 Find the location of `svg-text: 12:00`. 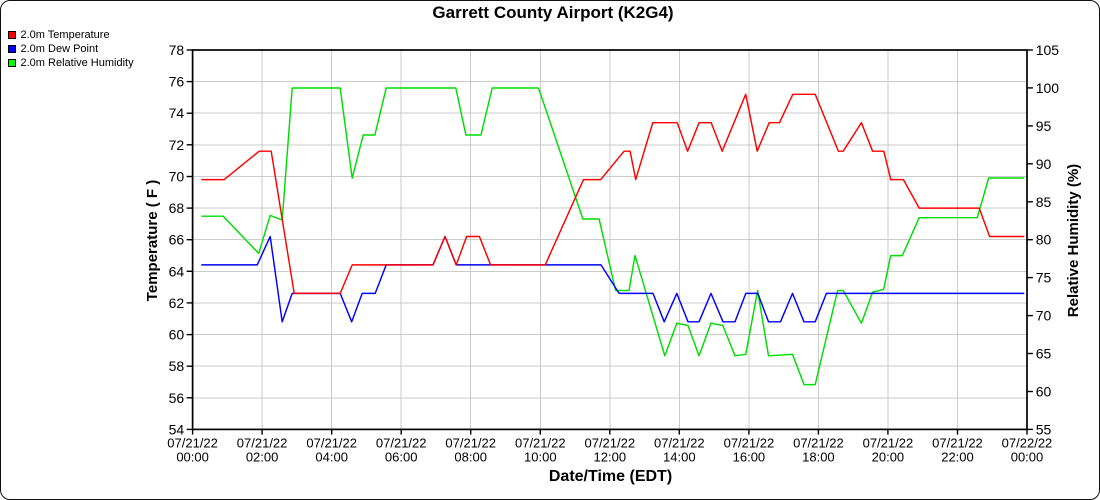

svg-text: 12:00 is located at coordinates (610, 457).